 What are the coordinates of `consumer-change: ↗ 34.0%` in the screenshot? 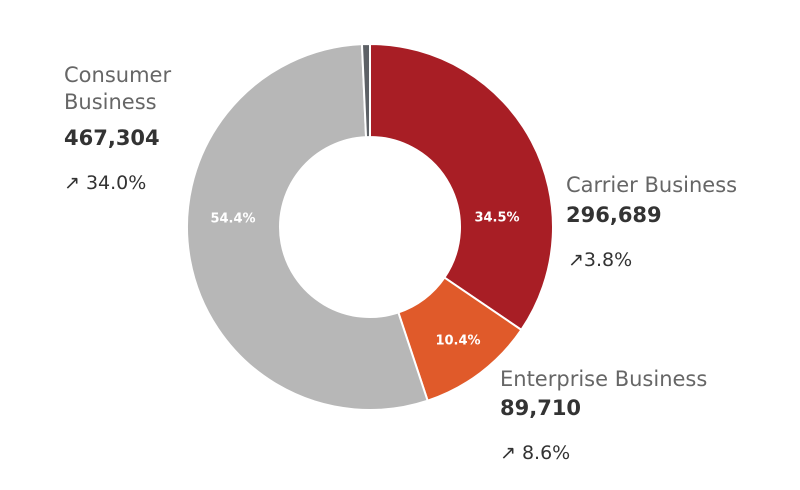 It's located at (105, 183).